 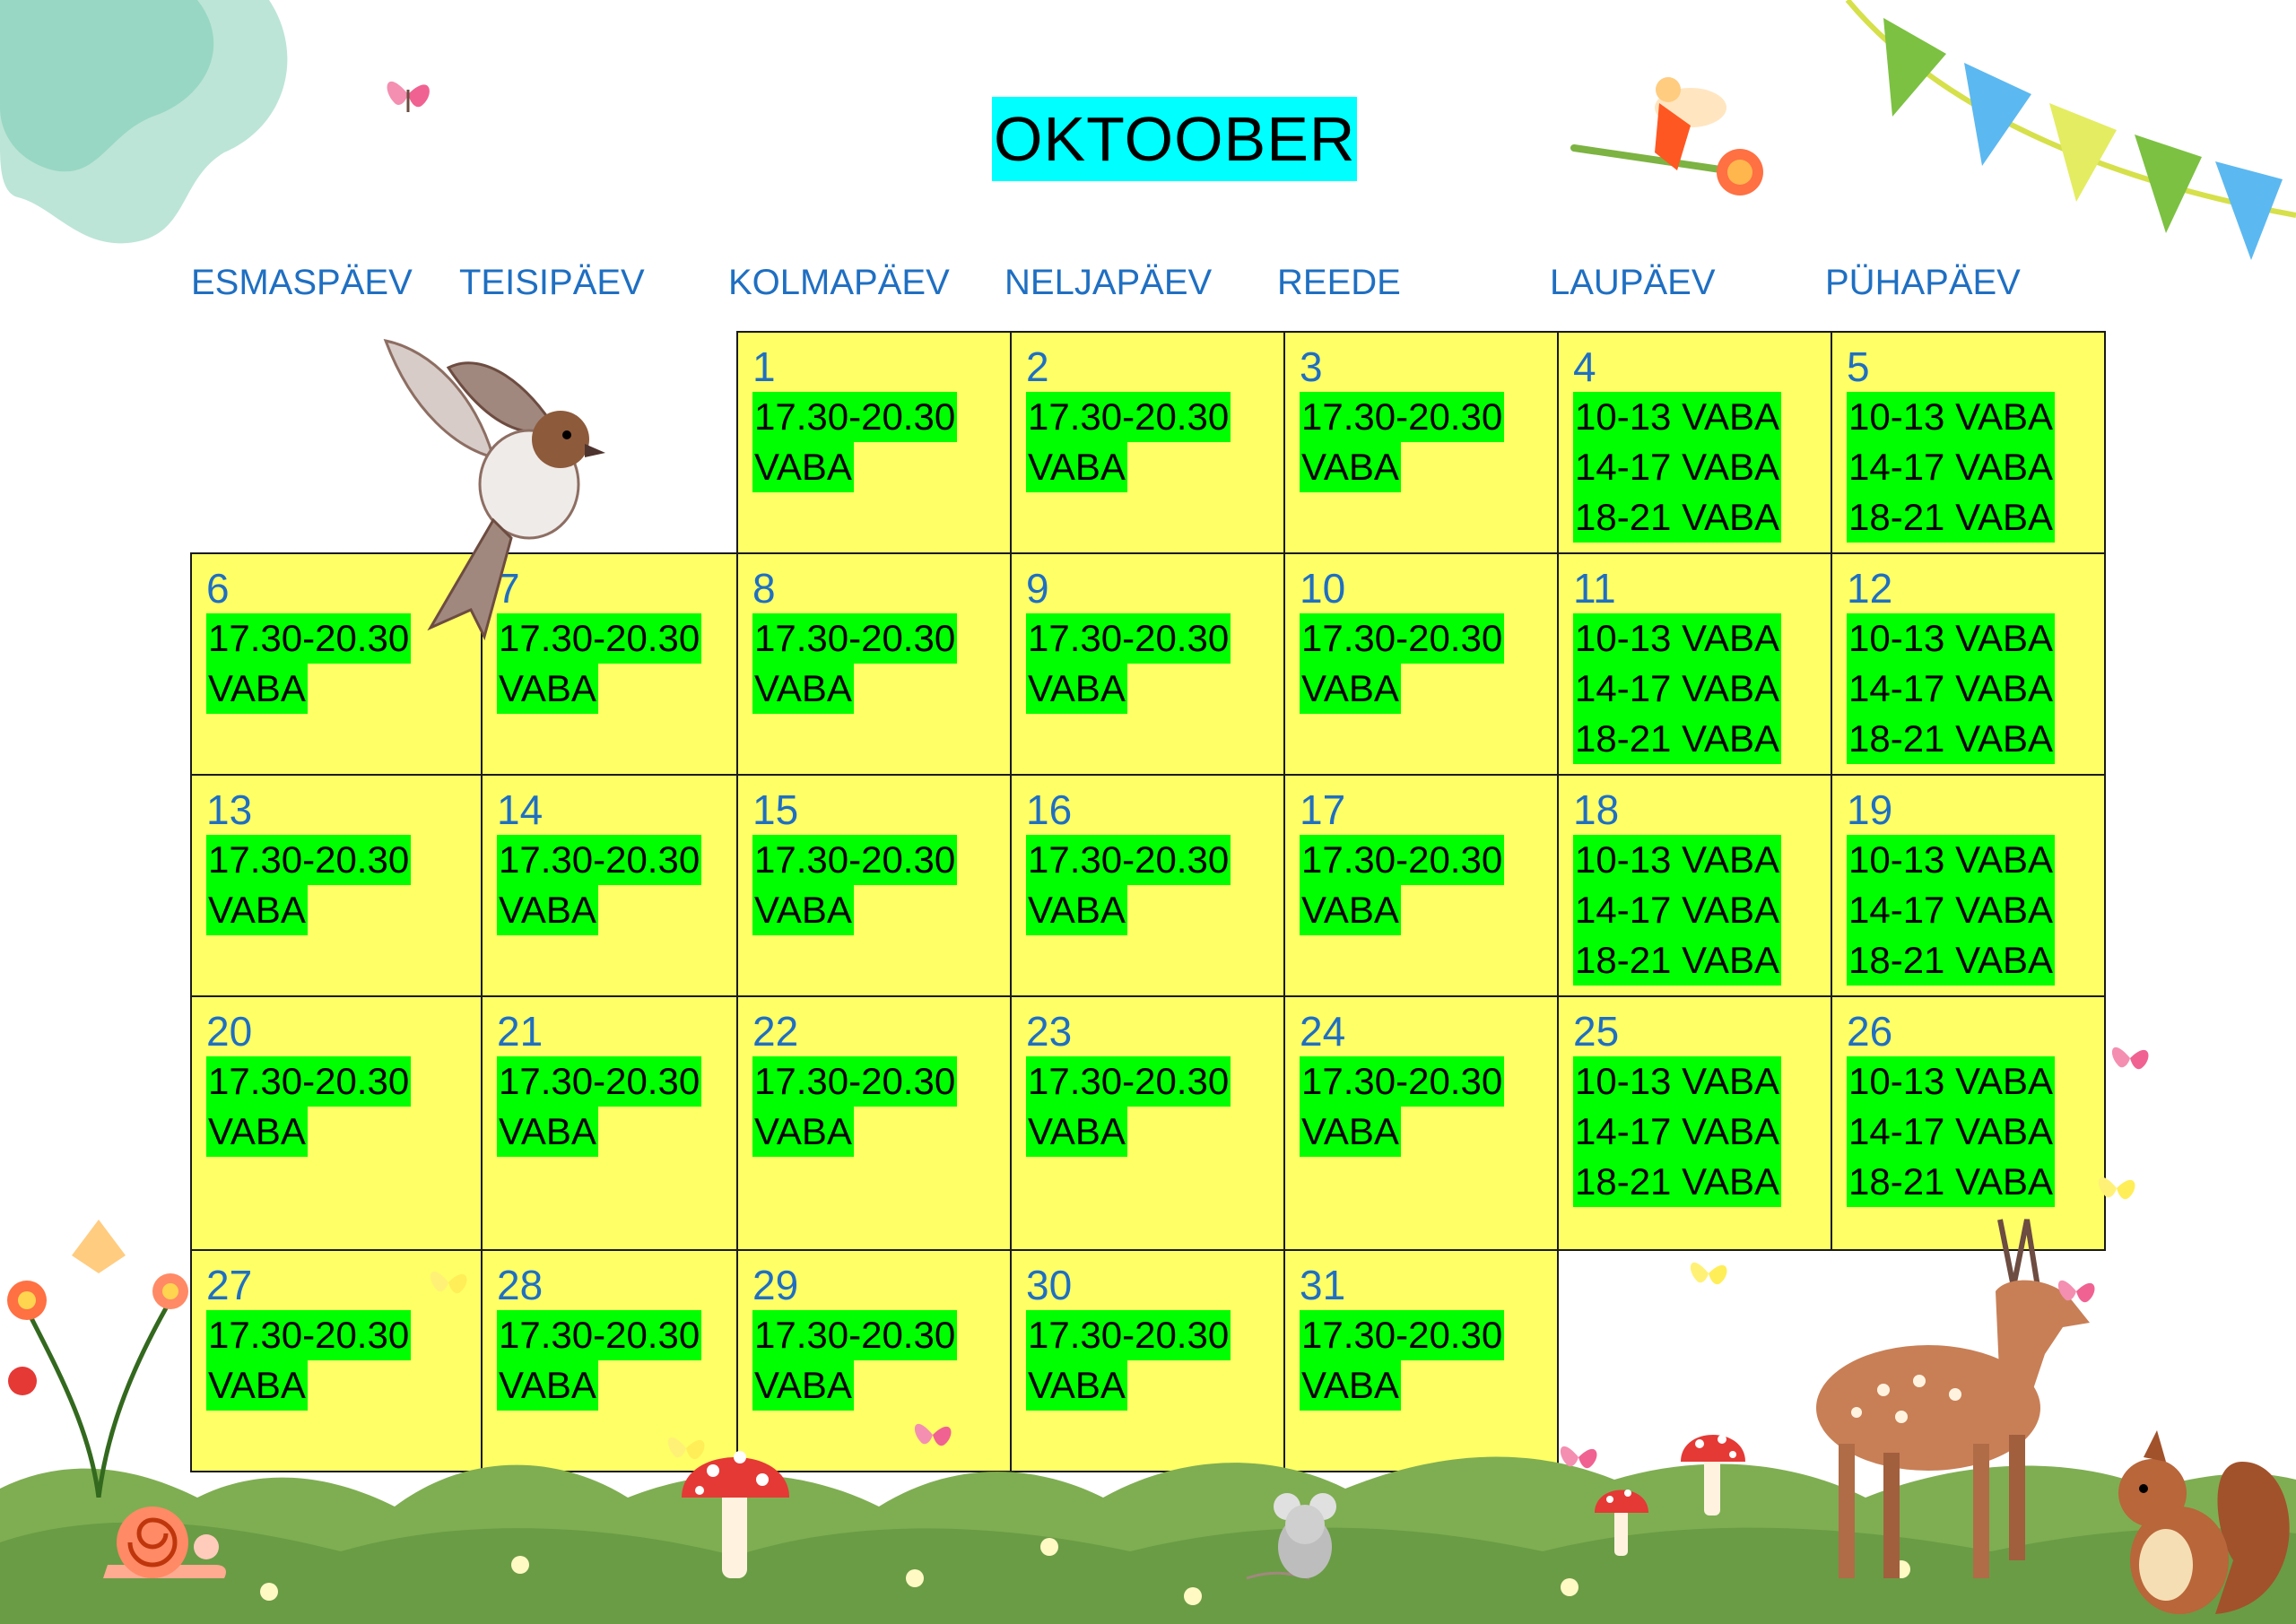 What do you see at coordinates (1923, 282) in the screenshot?
I see `weekday-sunday: PÜHAPÄEV` at bounding box center [1923, 282].